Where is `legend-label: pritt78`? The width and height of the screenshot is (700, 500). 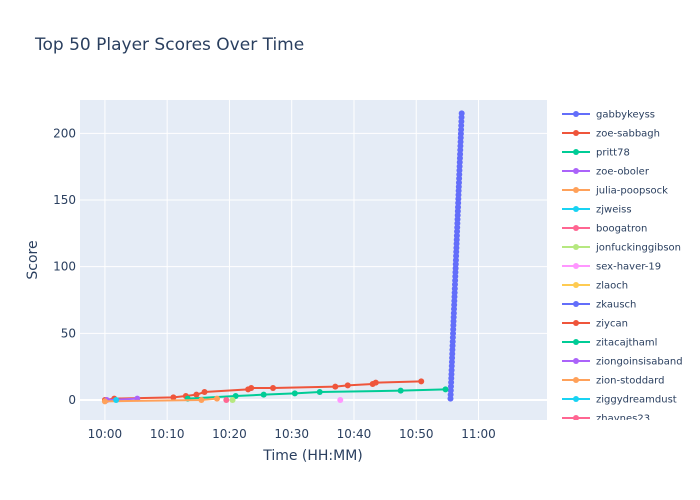 legend-label: pritt78 is located at coordinates (613, 153).